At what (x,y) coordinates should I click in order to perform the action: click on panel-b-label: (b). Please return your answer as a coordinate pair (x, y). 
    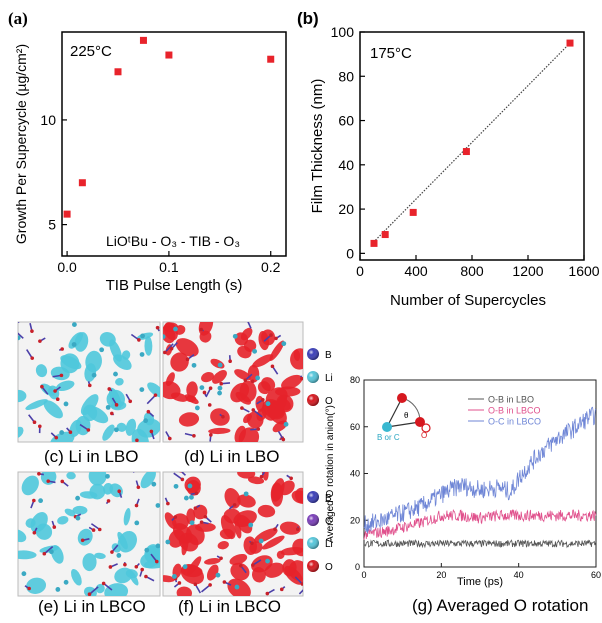
    Looking at the image, I should click on (308, 18).